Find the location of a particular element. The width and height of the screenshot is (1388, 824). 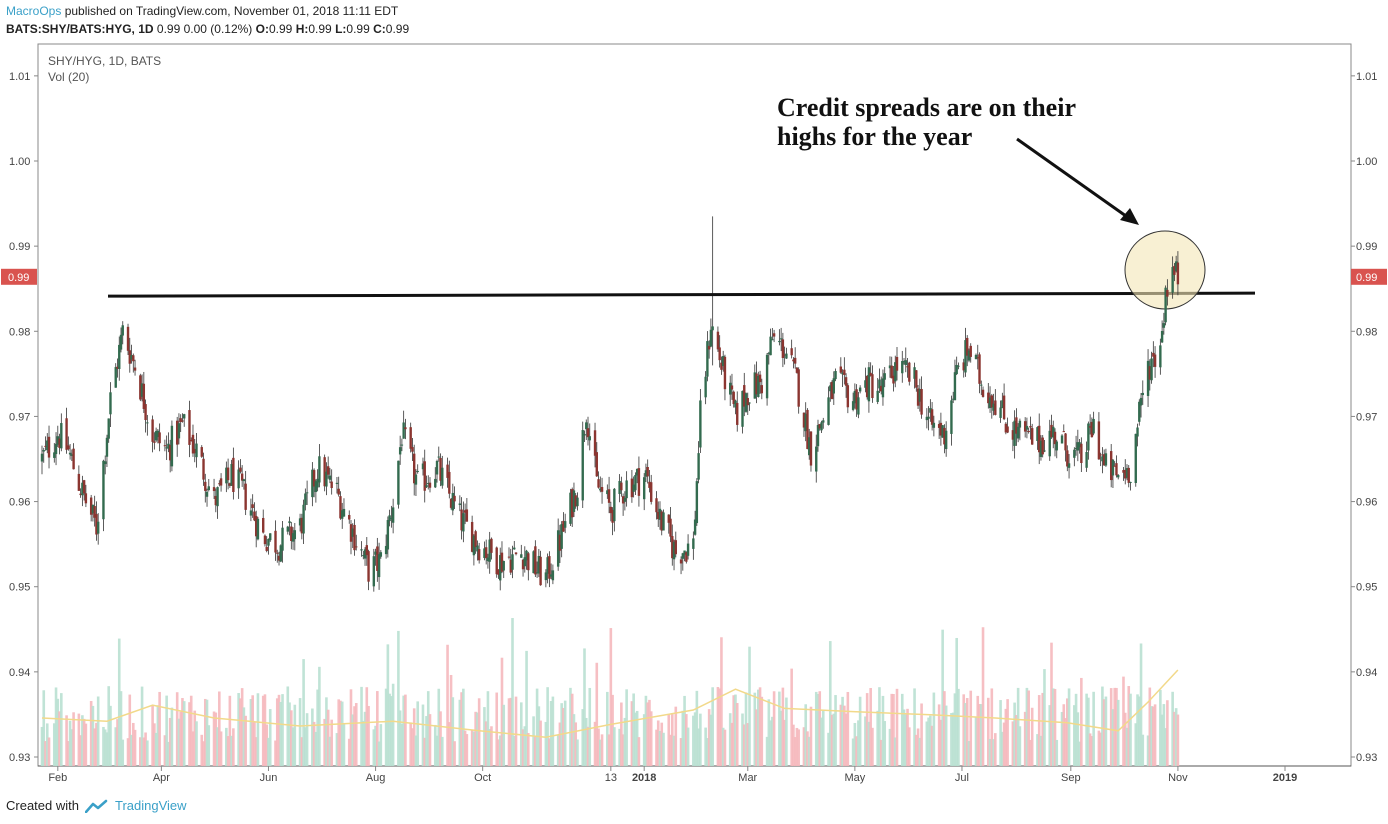

tradingview-link: TradingView is located at coordinates (150, 805).